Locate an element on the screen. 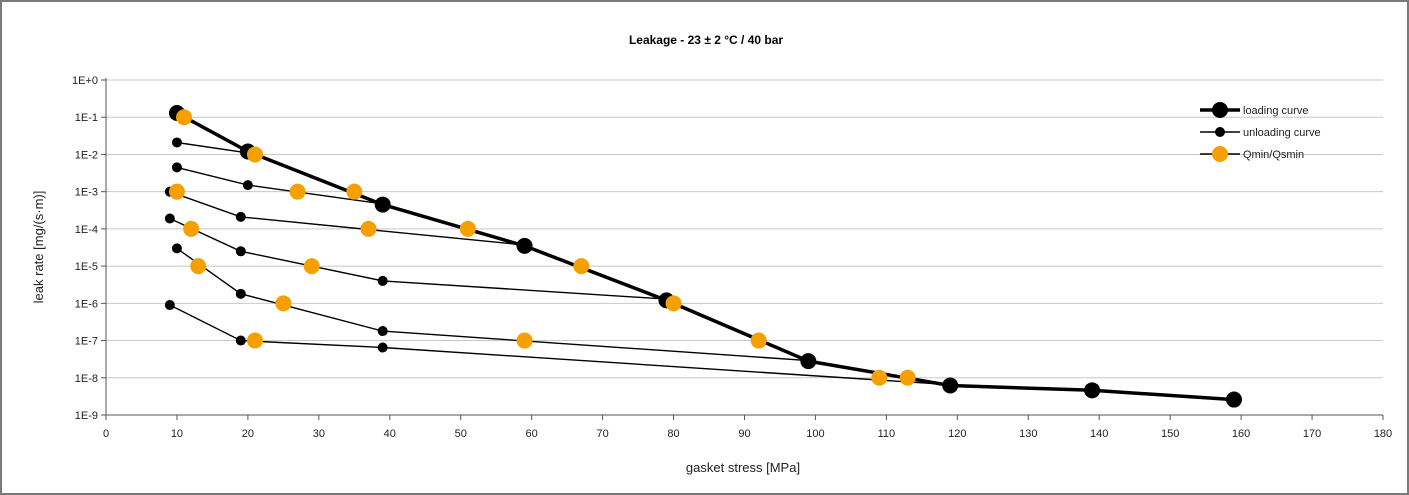  y-tick-label: 1E-1 is located at coordinates (86, 118).